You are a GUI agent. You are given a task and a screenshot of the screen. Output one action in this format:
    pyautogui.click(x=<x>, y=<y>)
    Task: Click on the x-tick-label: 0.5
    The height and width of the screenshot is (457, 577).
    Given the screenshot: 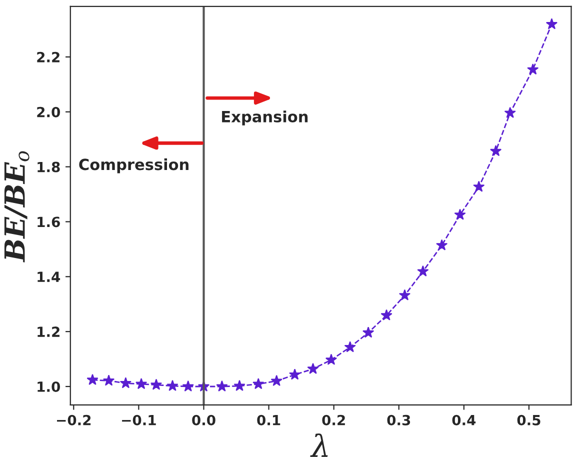 What is the action you would take?
    pyautogui.click(x=528, y=420)
    